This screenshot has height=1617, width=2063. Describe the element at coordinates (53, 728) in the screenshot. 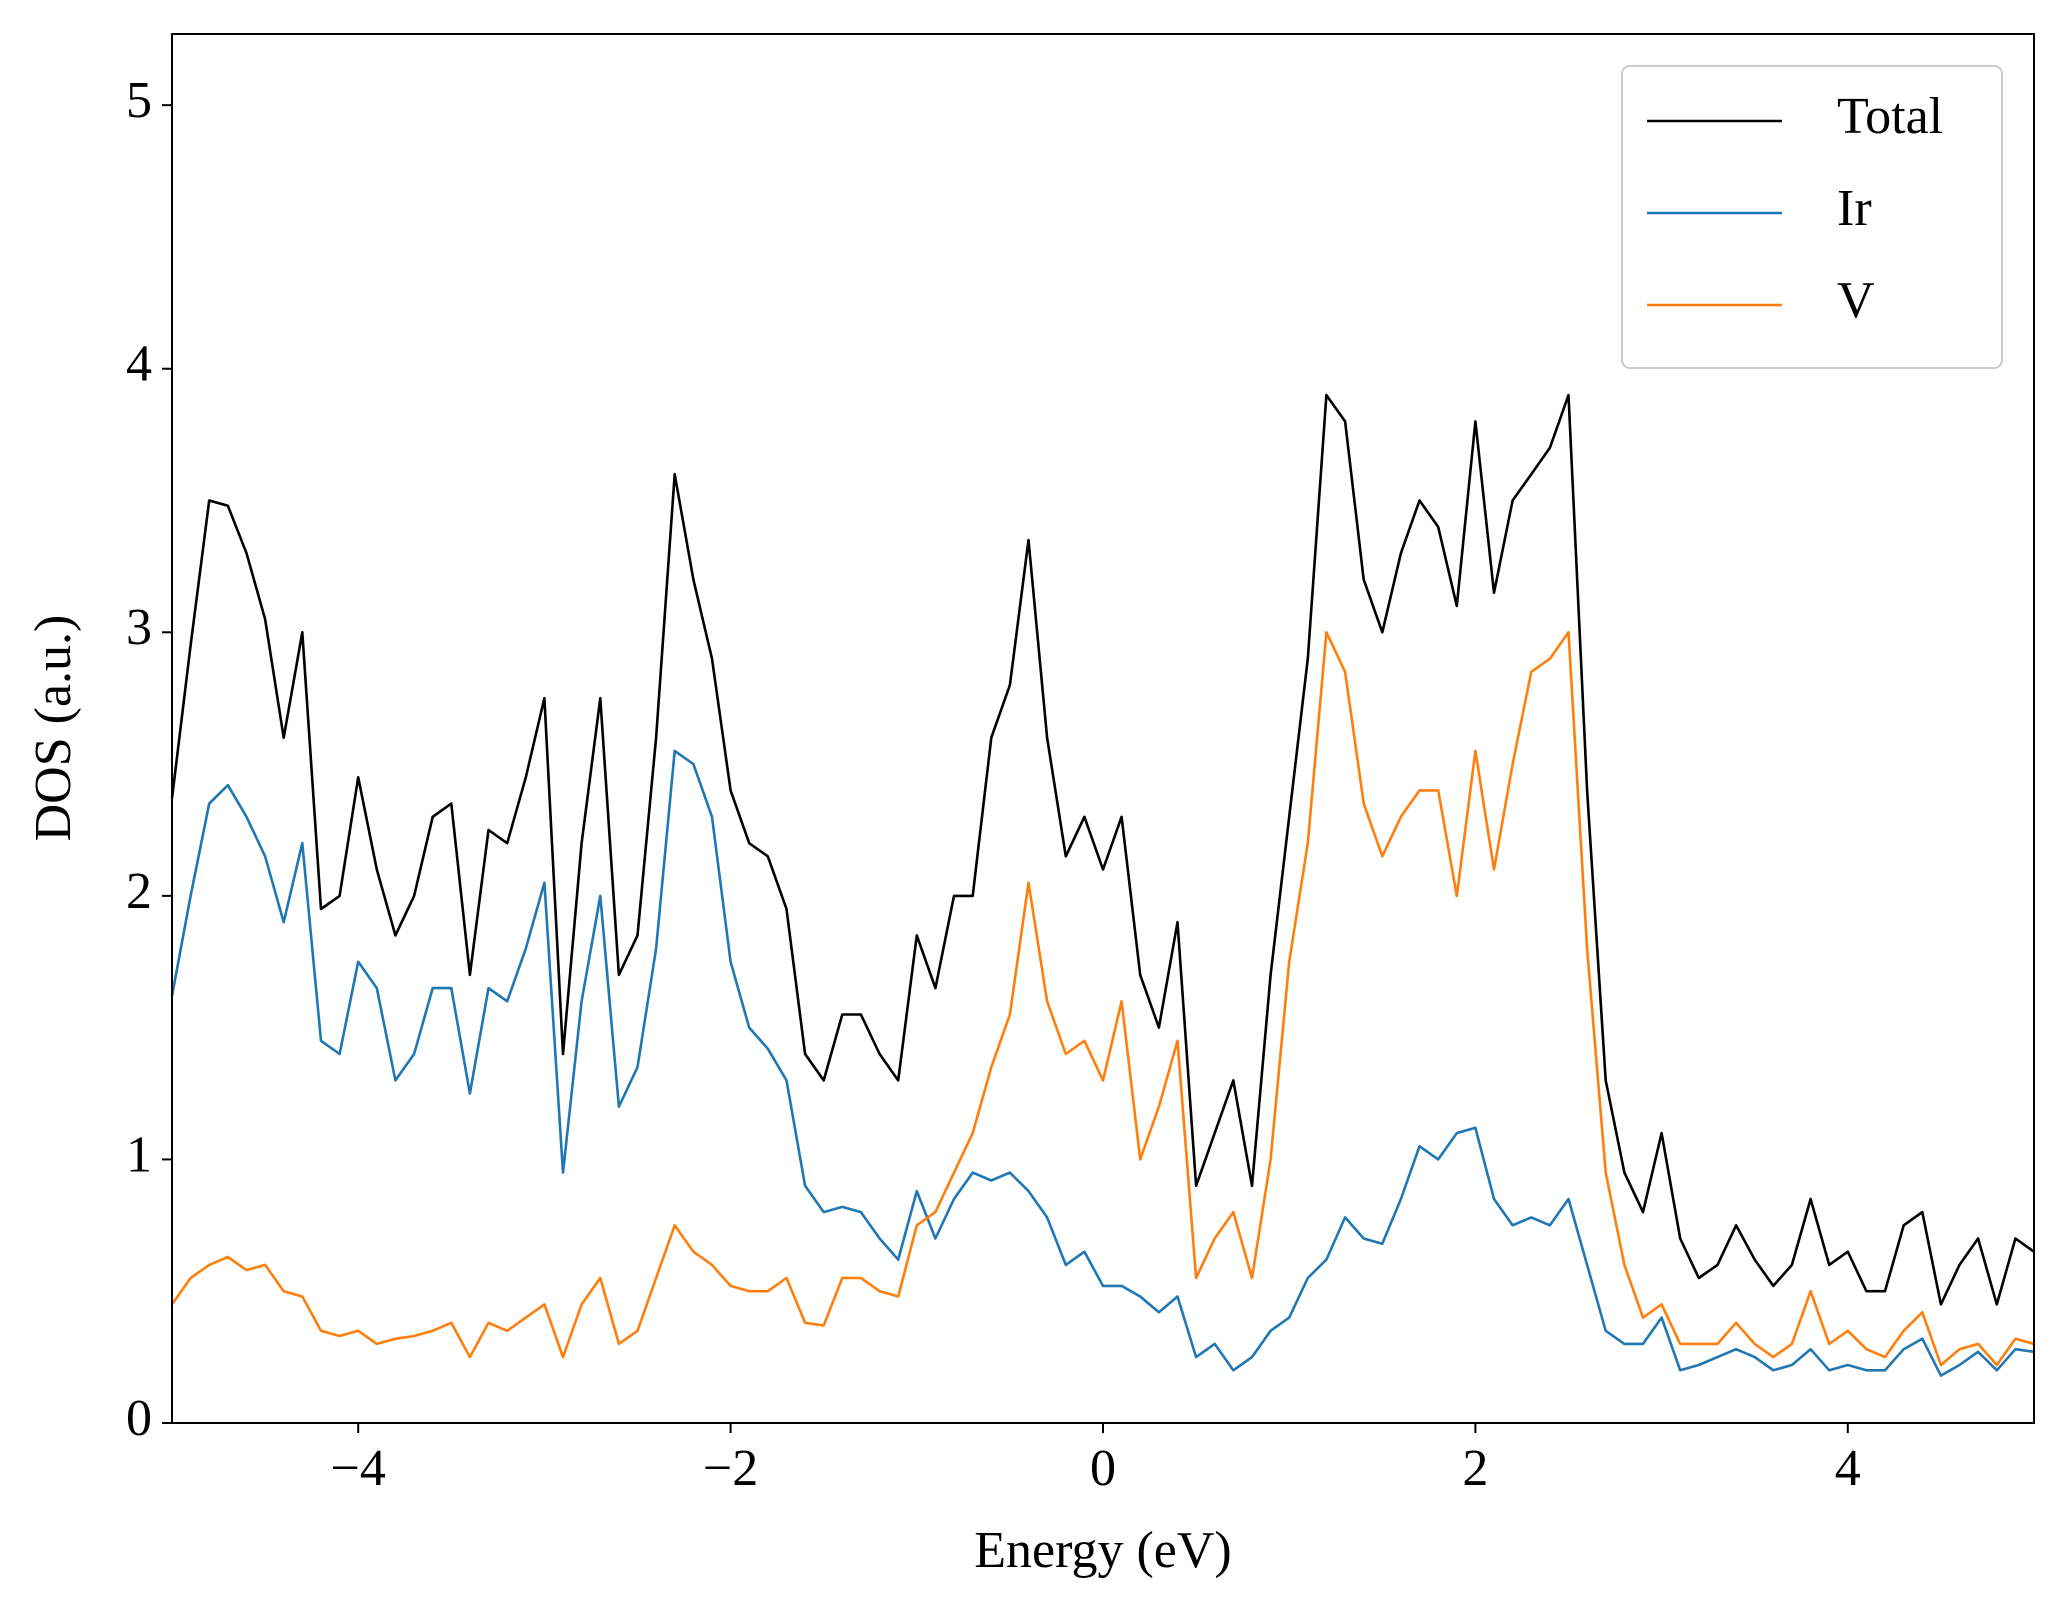

I see `y-axis-label: DOS (a.u.)` at that location.